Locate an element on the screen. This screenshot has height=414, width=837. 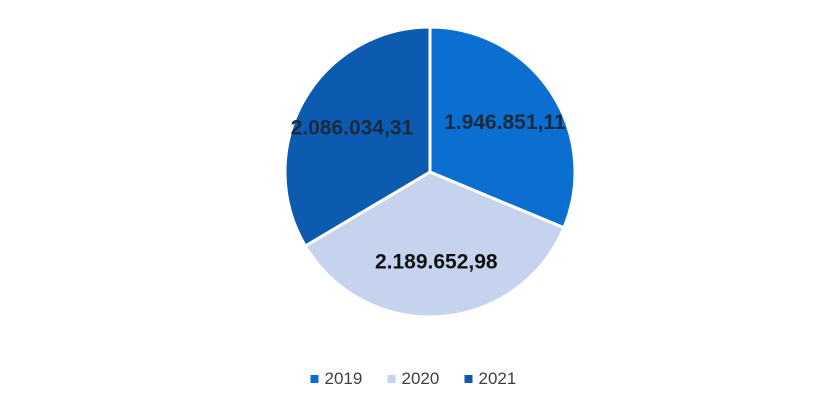
legend-label-2020: 2020 is located at coordinates (421, 378).